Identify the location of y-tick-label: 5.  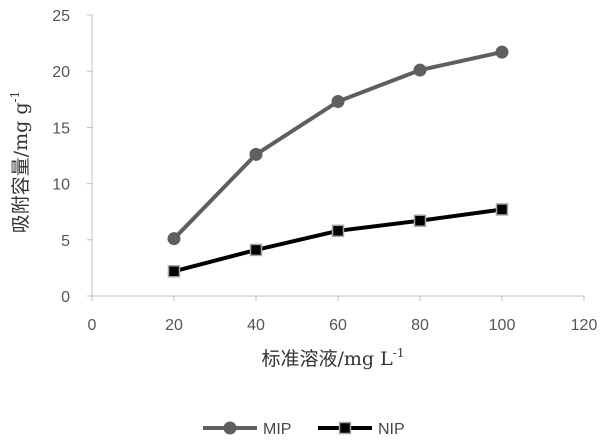
(65, 241).